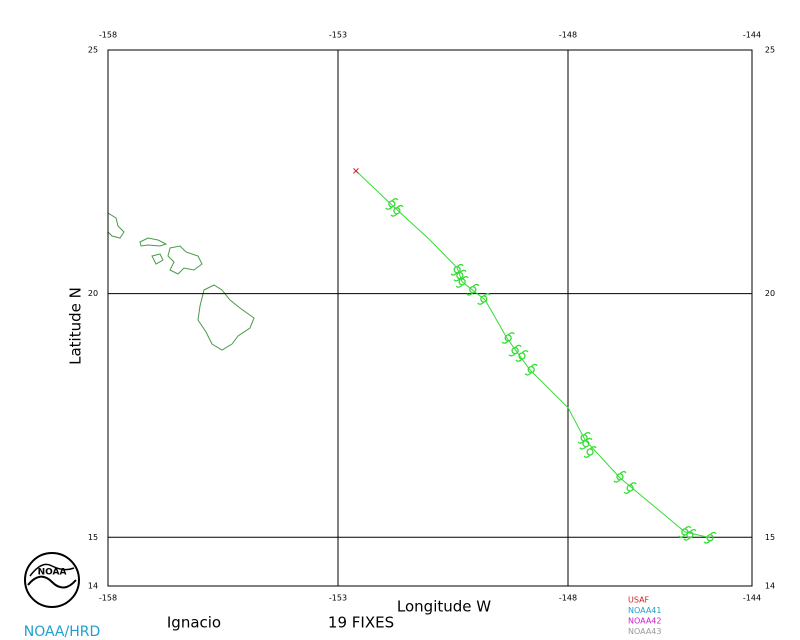  Describe the element at coordinates (76, 326) in the screenshot. I see `y-axis-label: Latitude N` at that location.